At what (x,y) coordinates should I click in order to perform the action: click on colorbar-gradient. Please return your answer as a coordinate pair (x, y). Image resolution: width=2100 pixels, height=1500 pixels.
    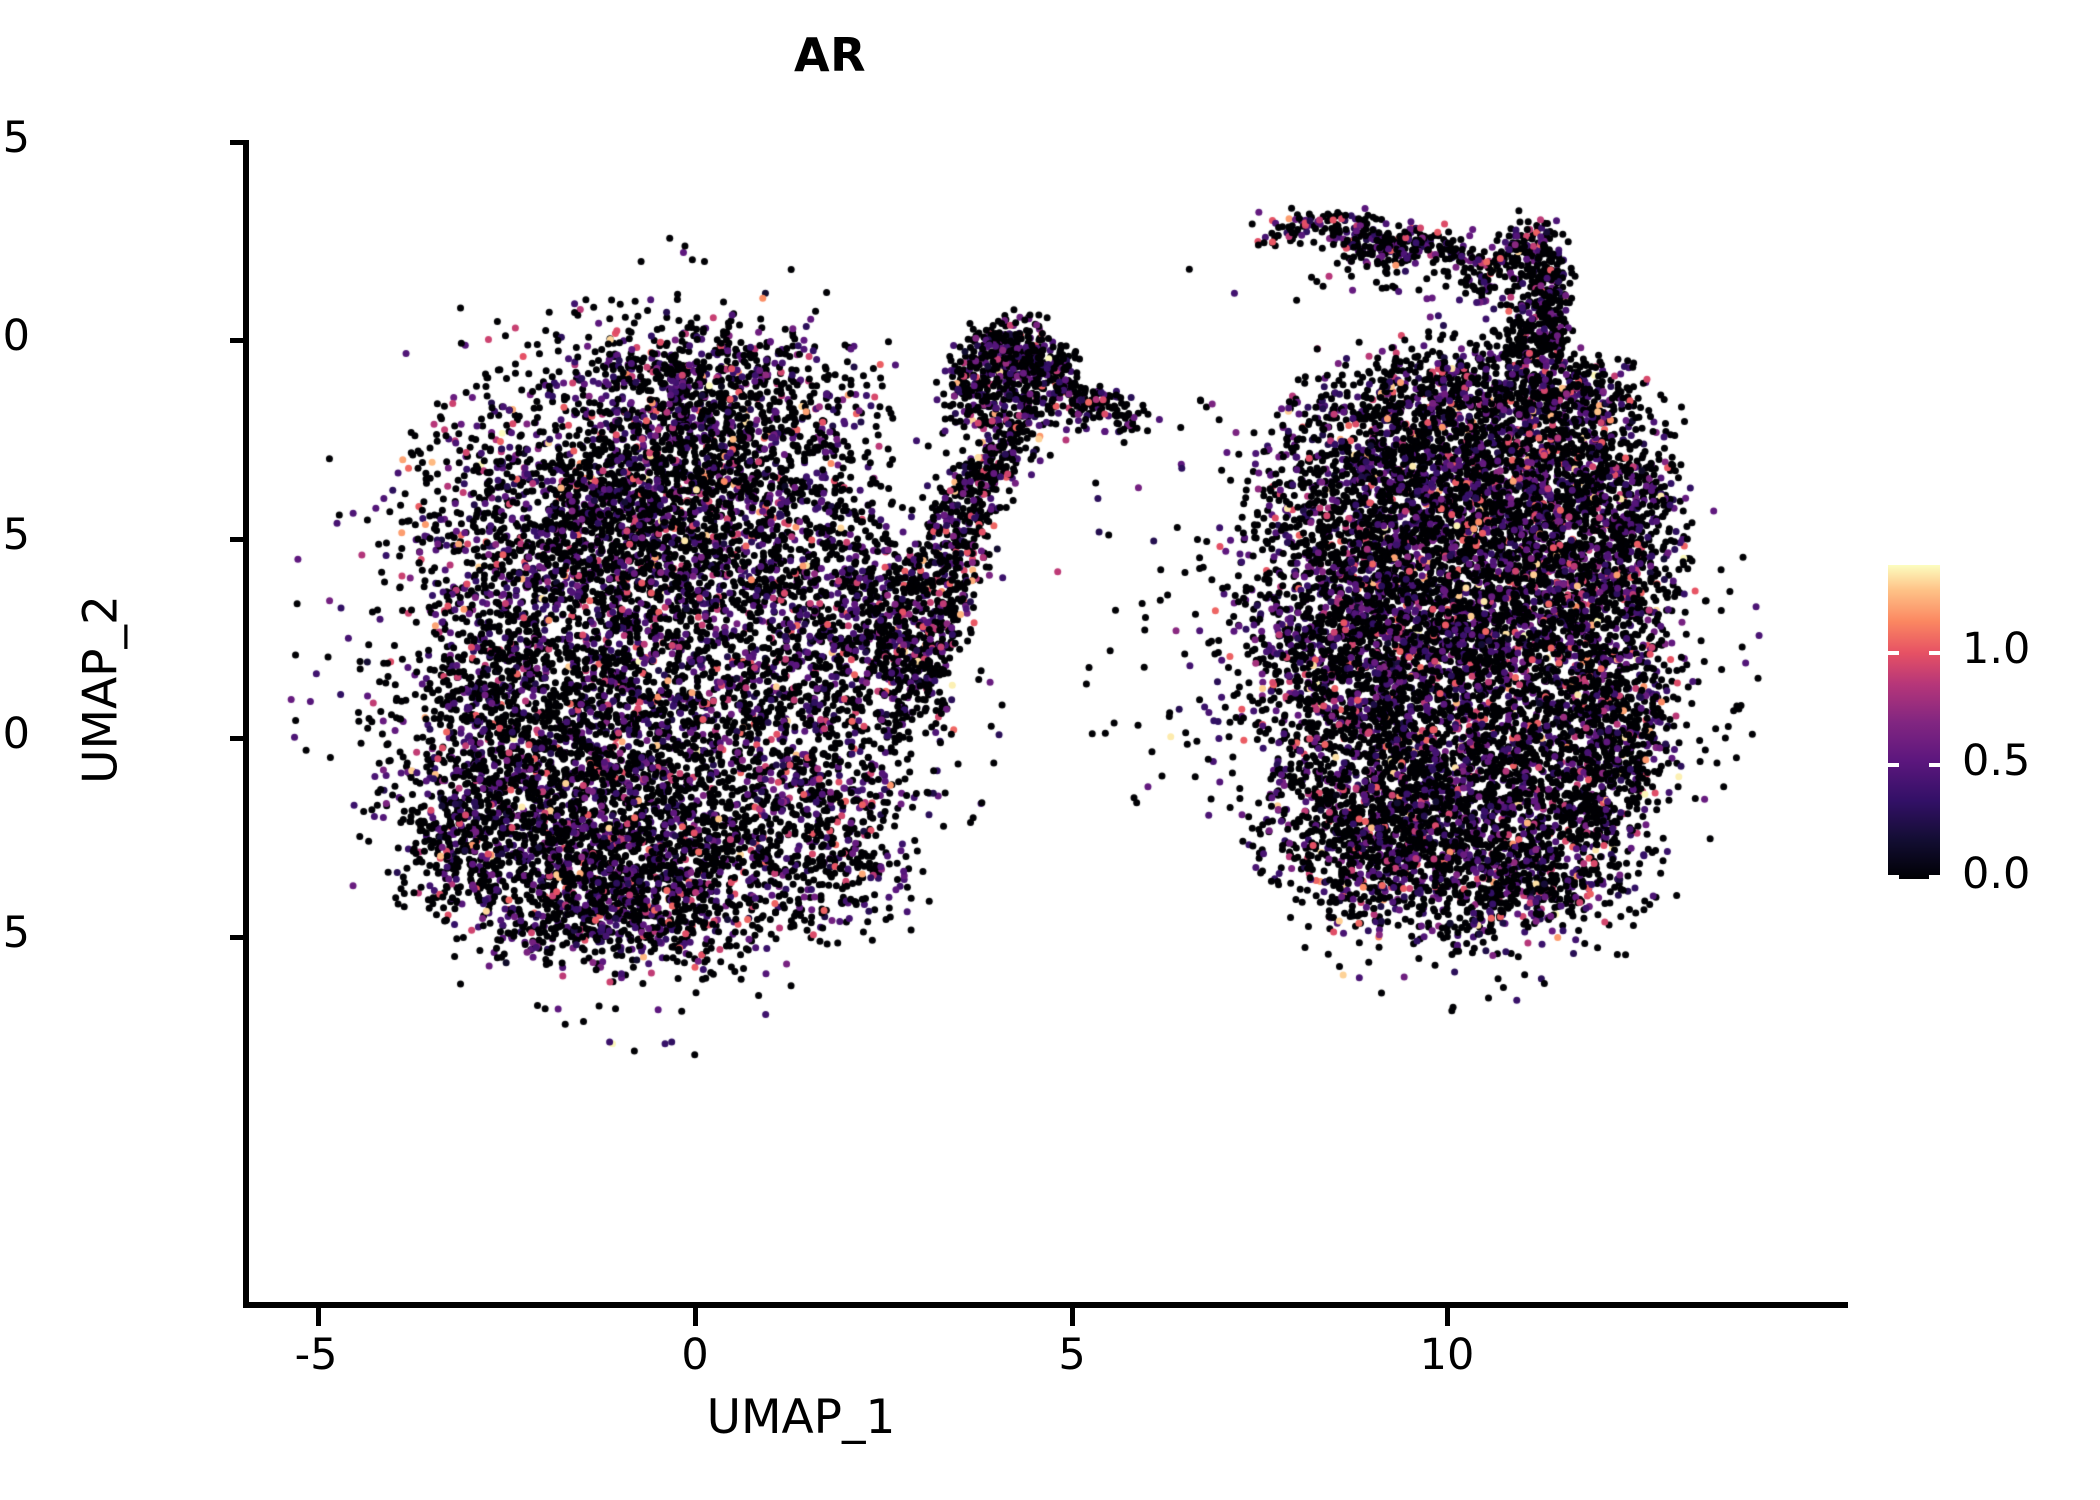
    Looking at the image, I should click on (1914, 722).